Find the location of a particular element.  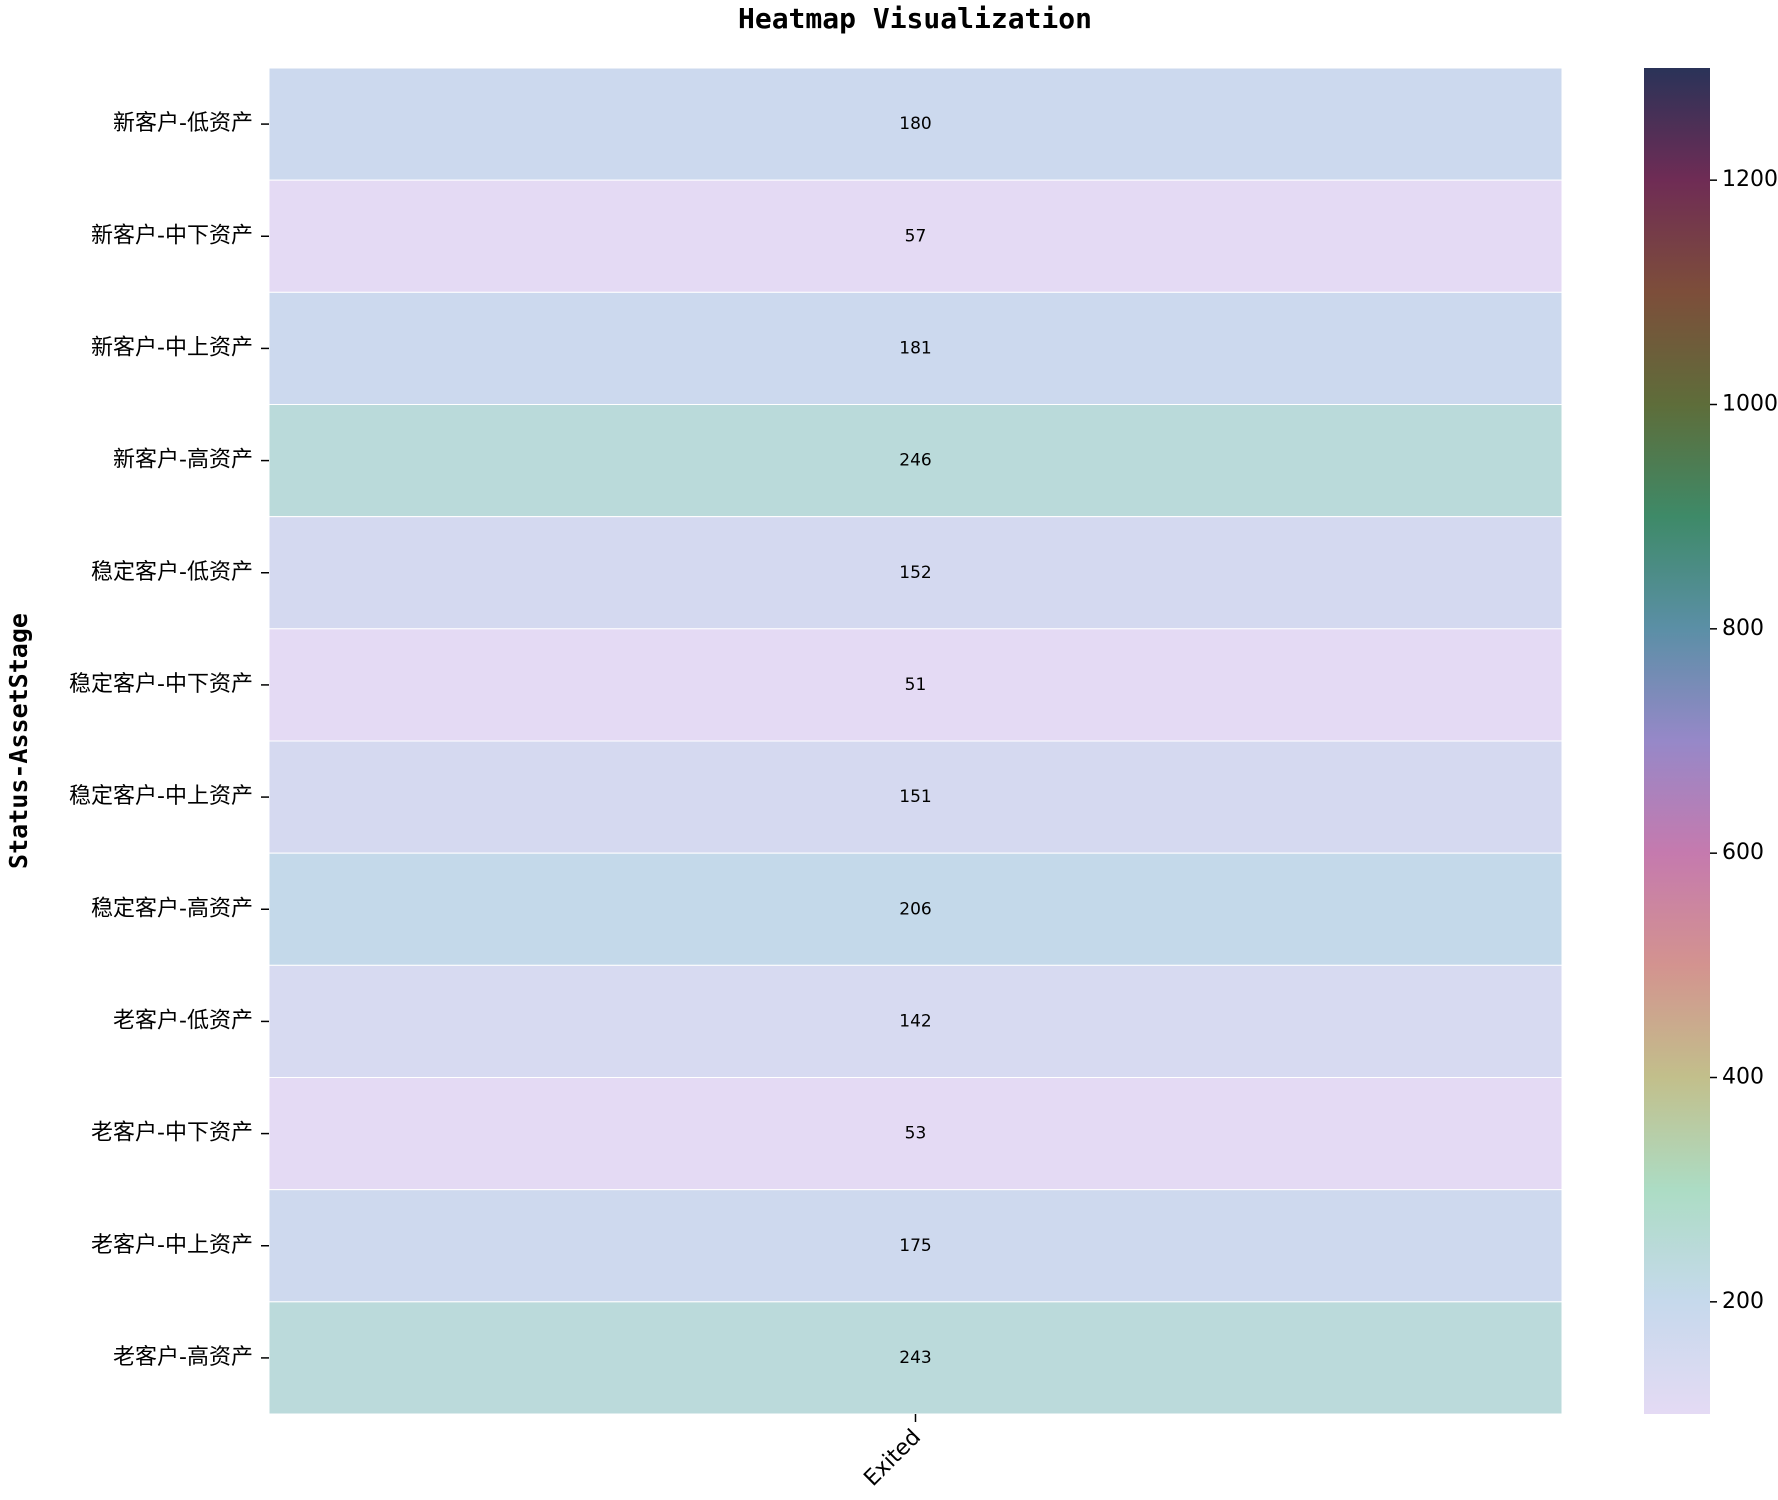

cell-label: 51 is located at coordinates (916, 685).